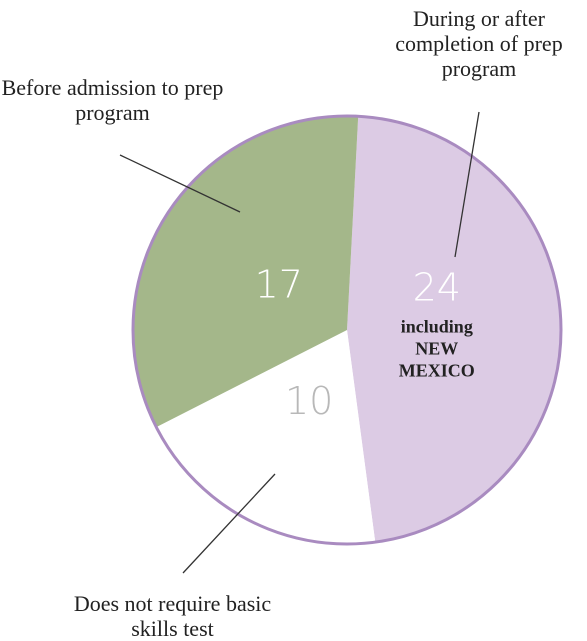 The width and height of the screenshot is (587, 641). Describe the element at coordinates (112, 100) in the screenshot. I see `slice-label-before-admission: Before admission to prep program` at that location.